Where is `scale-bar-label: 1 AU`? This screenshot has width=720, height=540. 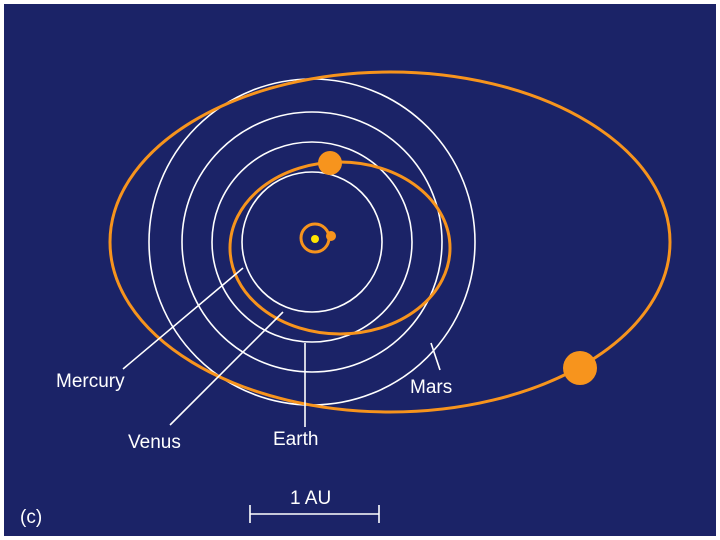
scale-bar-label: 1 AU is located at coordinates (310, 498).